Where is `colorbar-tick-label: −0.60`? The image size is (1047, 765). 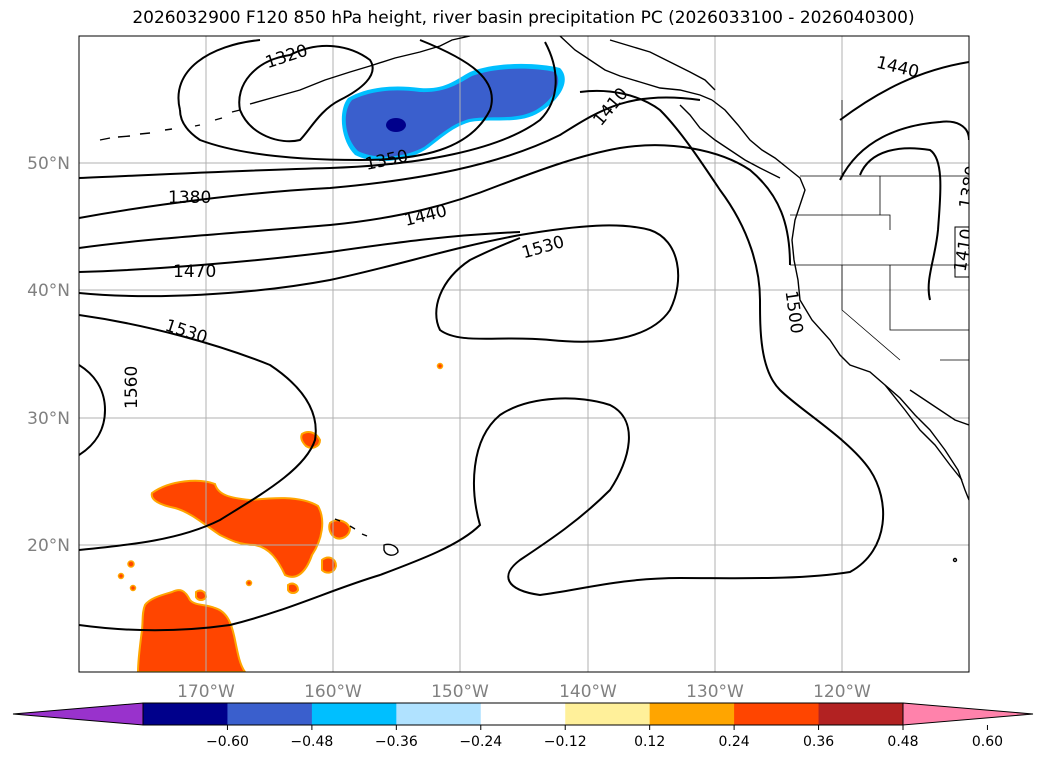 colorbar-tick-label: −0.60 is located at coordinates (227, 742).